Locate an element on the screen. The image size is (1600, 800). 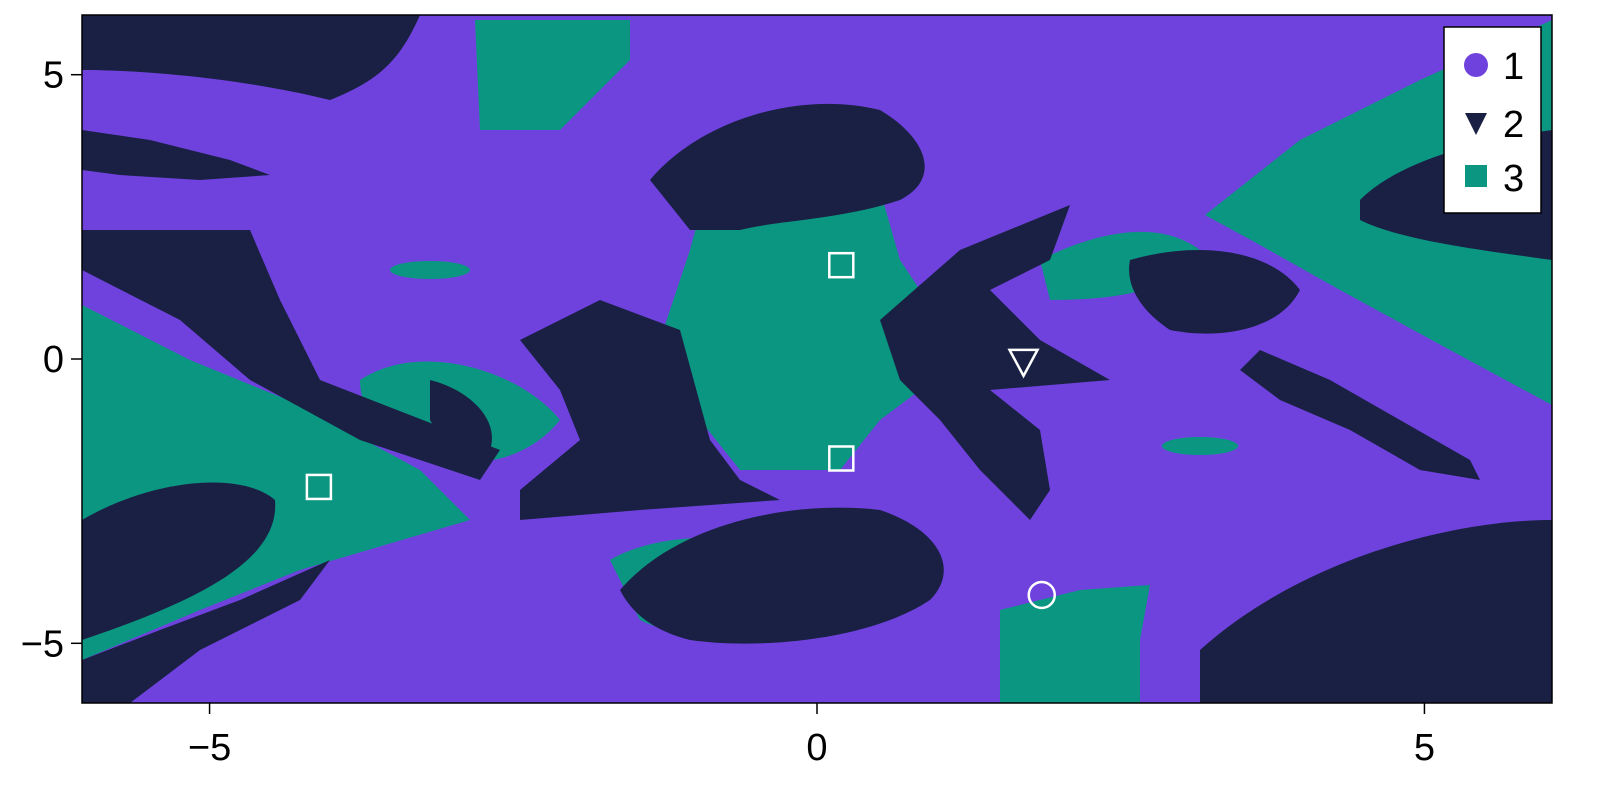
x-axis: −5 0 5 is located at coordinates (811, 736).